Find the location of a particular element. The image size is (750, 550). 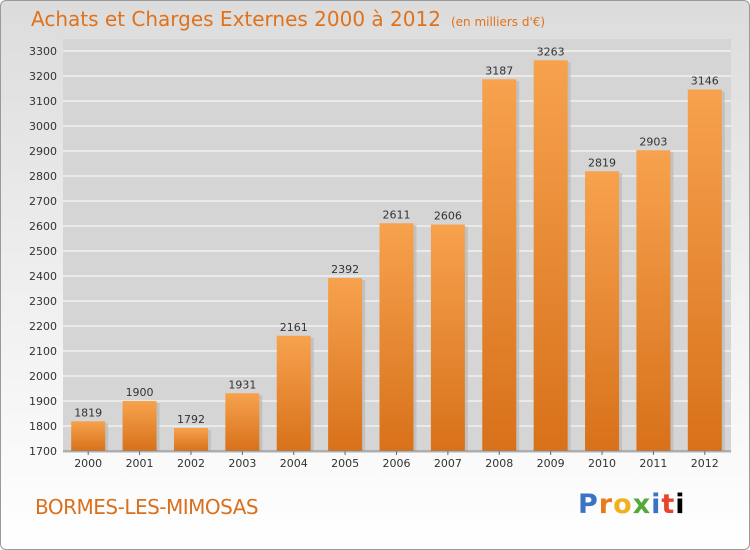

x-tick-label: 2000 is located at coordinates (88, 463).